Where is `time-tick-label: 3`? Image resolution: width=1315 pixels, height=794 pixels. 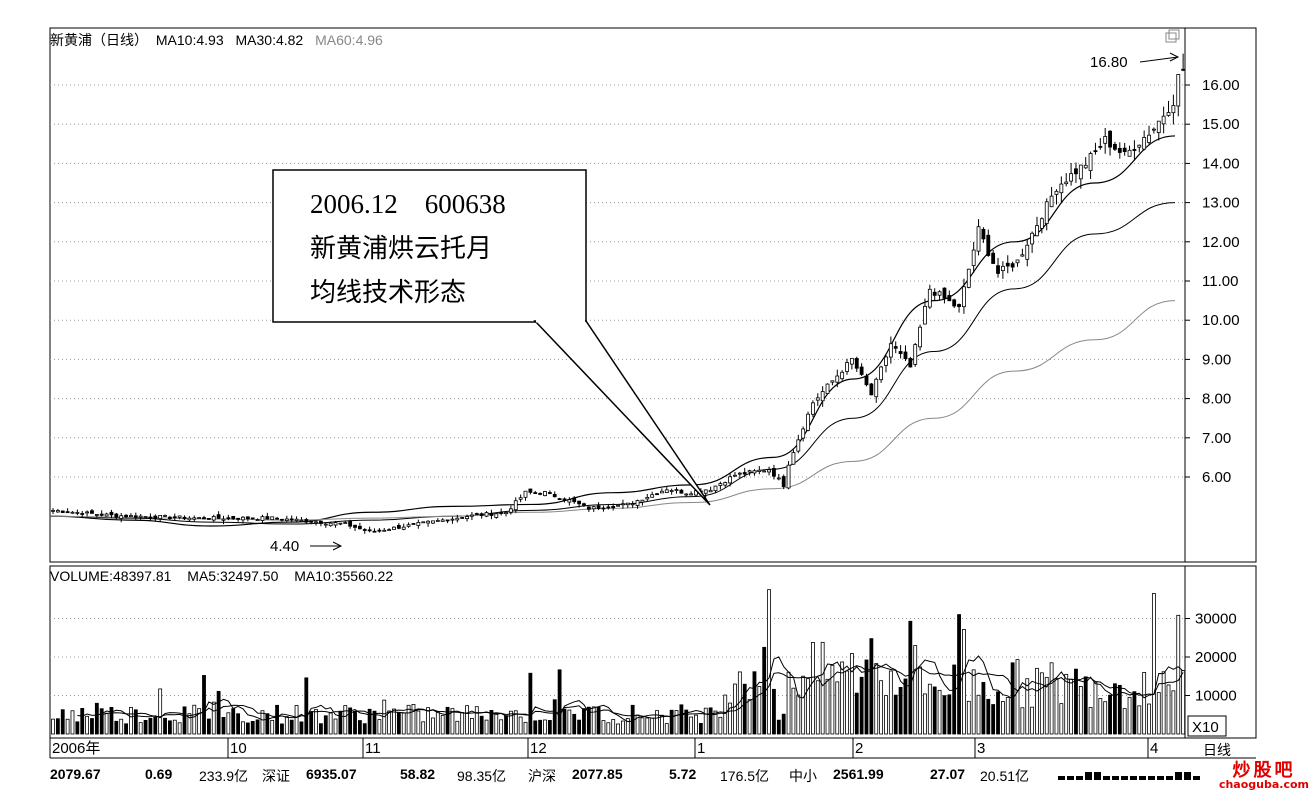
time-tick-label: 3 is located at coordinates (981, 748).